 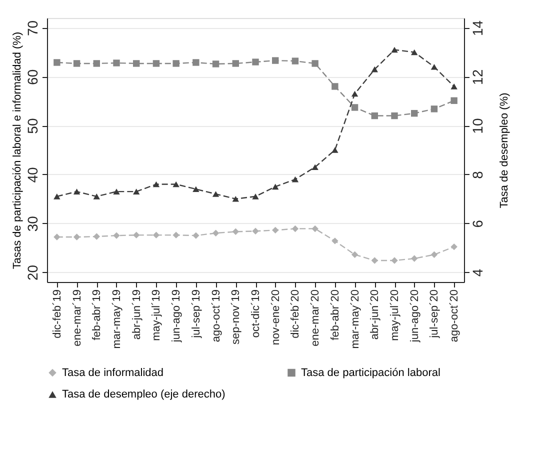 What do you see at coordinates (32, 126) in the screenshot?
I see `y-tick-label: 50` at bounding box center [32, 126].